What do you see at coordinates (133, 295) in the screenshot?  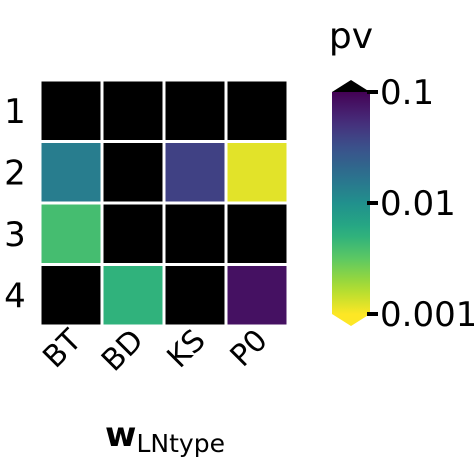 I see `heatmap-cell-4-BD` at bounding box center [133, 295].